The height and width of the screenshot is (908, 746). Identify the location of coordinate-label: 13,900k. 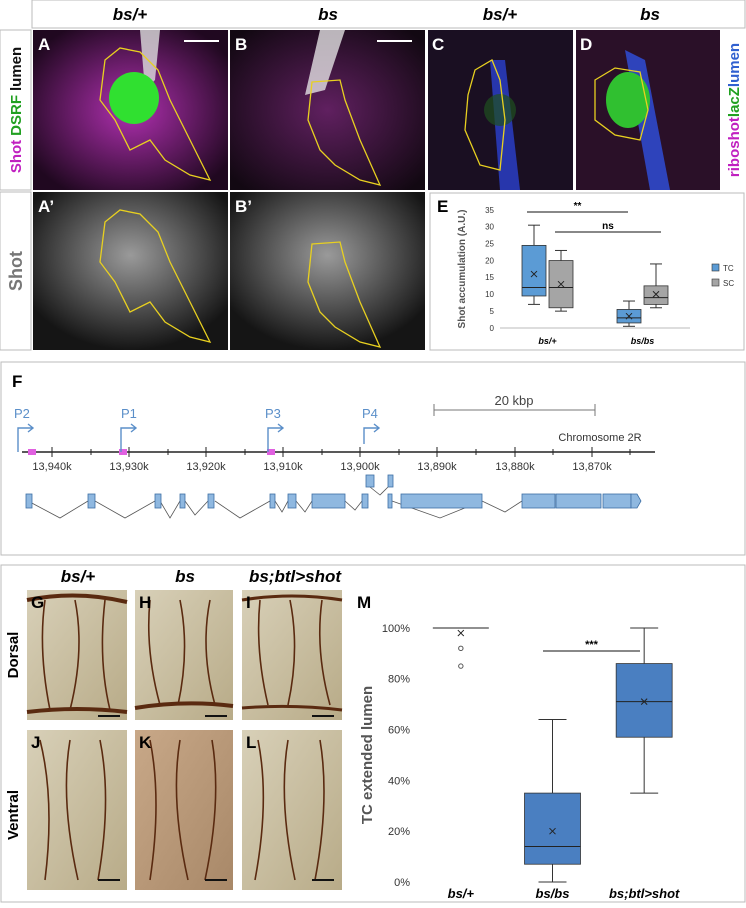
(360, 467).